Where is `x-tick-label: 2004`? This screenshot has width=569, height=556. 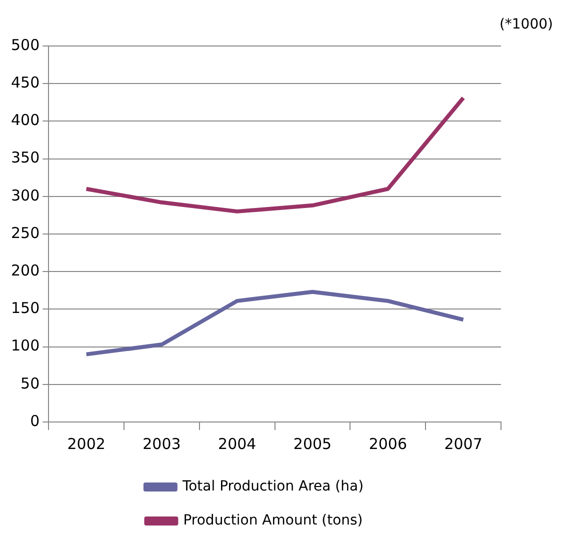 x-tick-label: 2004 is located at coordinates (237, 443).